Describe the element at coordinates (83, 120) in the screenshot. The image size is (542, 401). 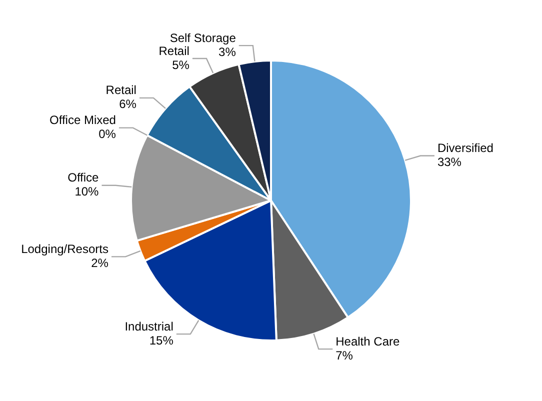
I see `category-label: Office Mixed` at that location.